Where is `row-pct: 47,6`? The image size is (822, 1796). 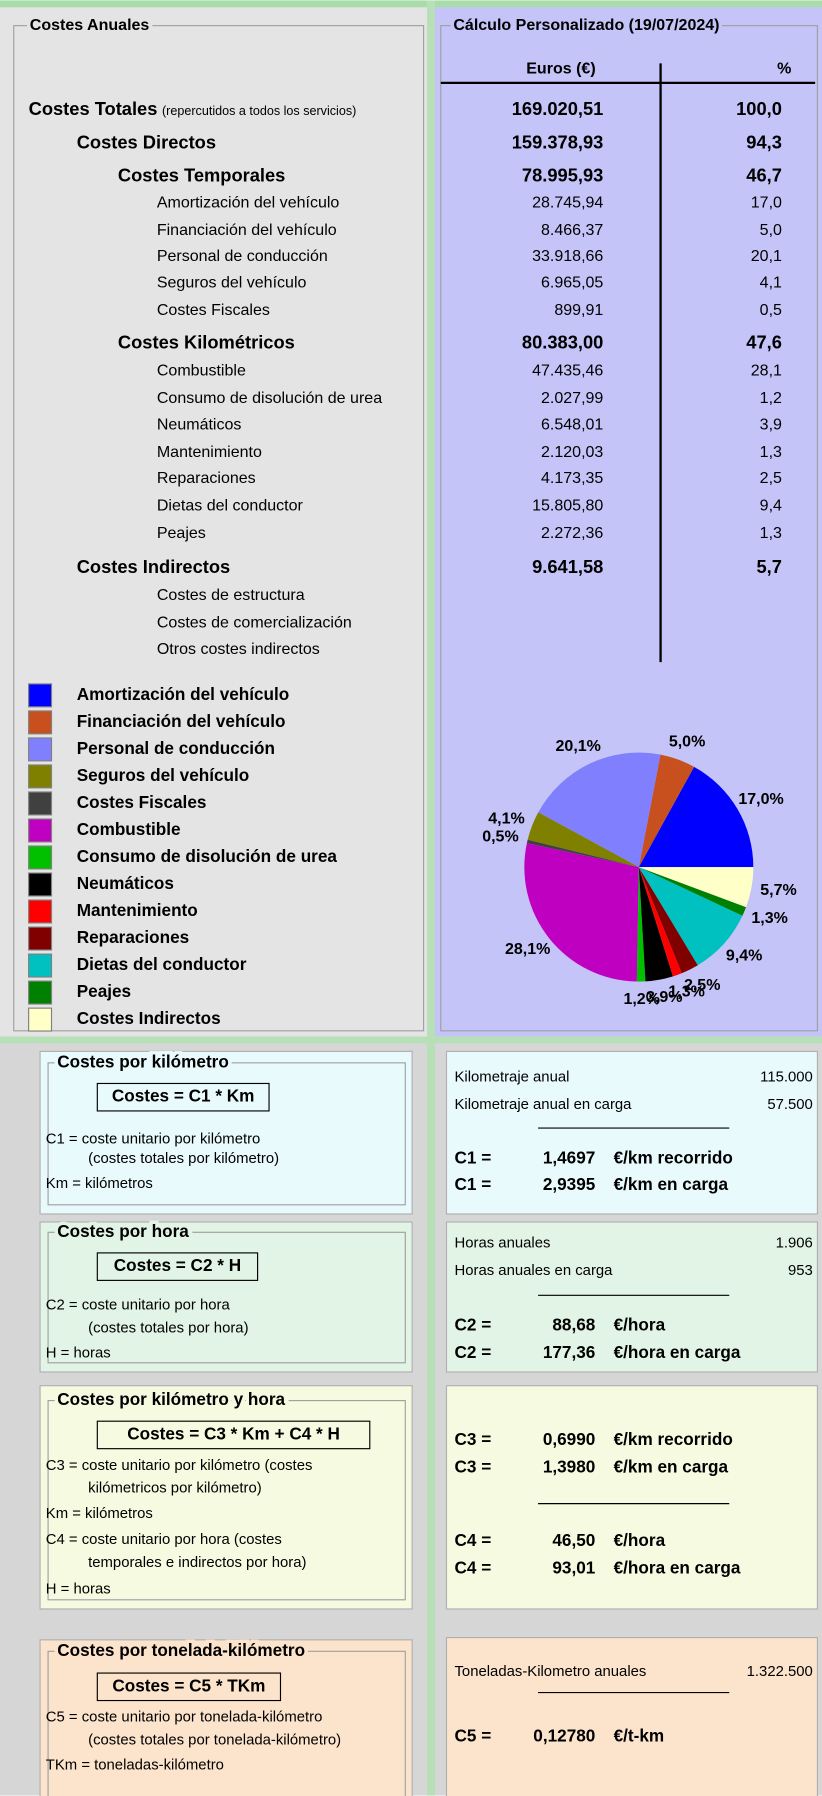 row-pct: 47,6 is located at coordinates (764, 342).